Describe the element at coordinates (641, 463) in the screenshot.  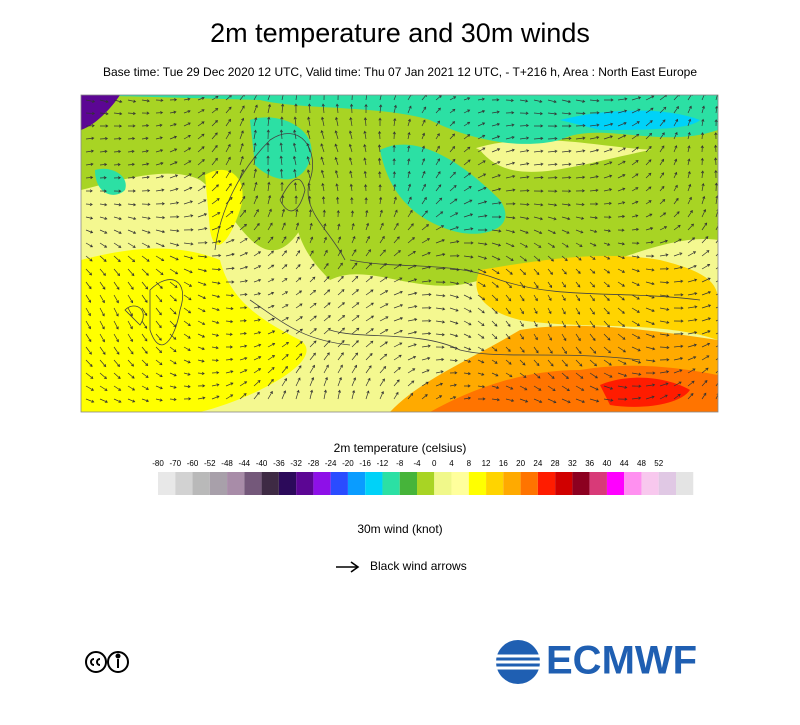
I see `legend-tick-label: 48` at that location.